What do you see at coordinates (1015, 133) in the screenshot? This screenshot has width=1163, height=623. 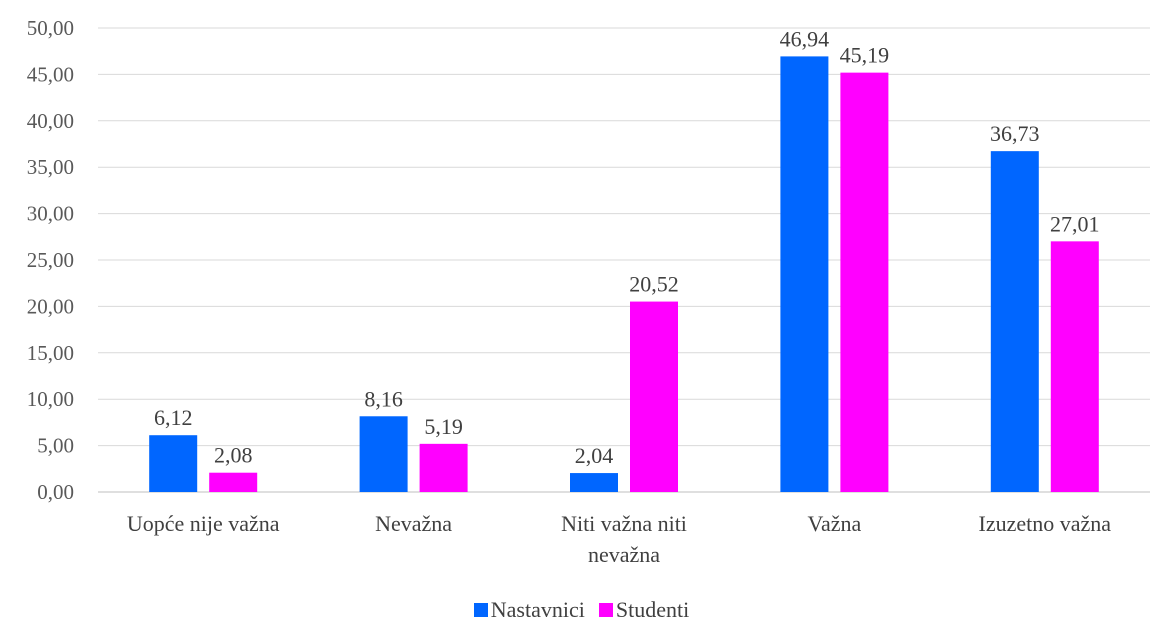 I see `bar-value-label: 36,73` at bounding box center [1015, 133].